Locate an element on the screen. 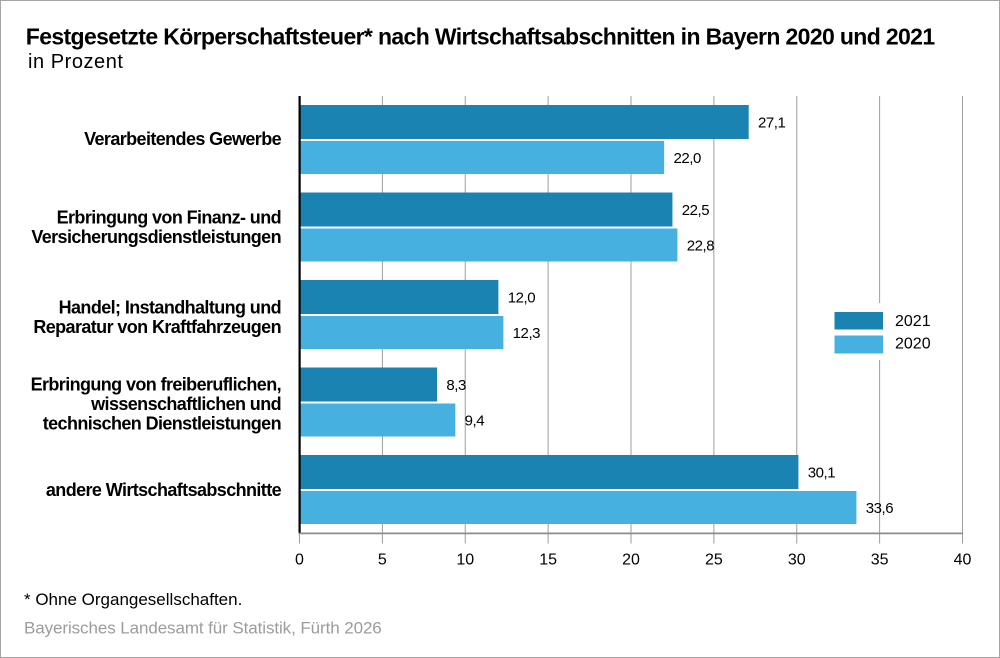 This screenshot has height=658, width=1000. svg-text: 30,1 is located at coordinates (822, 473).